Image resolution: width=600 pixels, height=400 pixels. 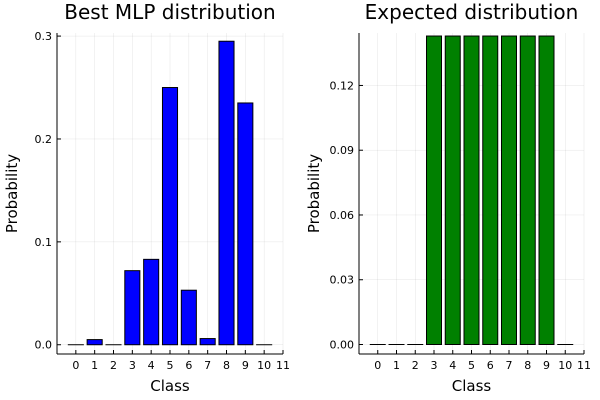 What do you see at coordinates (44, 139) in the screenshot?
I see `y-tick-label: 0.2` at bounding box center [44, 139].